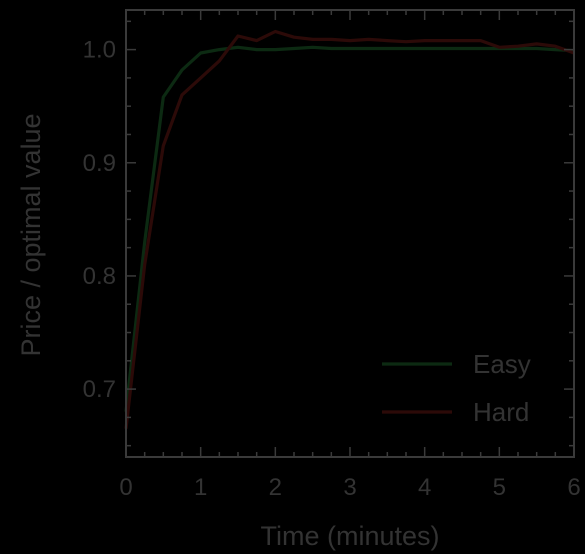 Image resolution: width=585 pixels, height=554 pixels. I want to click on y-tick-label: 1.0, so click(99, 50).